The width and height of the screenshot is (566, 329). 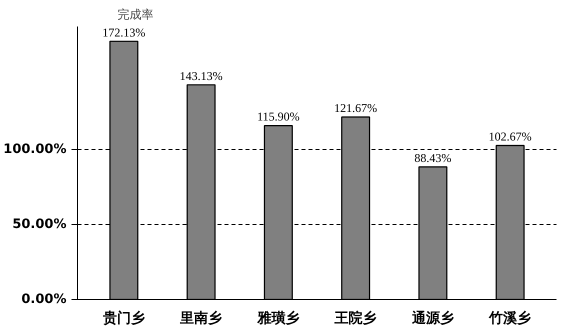 I want to click on y-axis-title: 完成率, so click(x=136, y=15).